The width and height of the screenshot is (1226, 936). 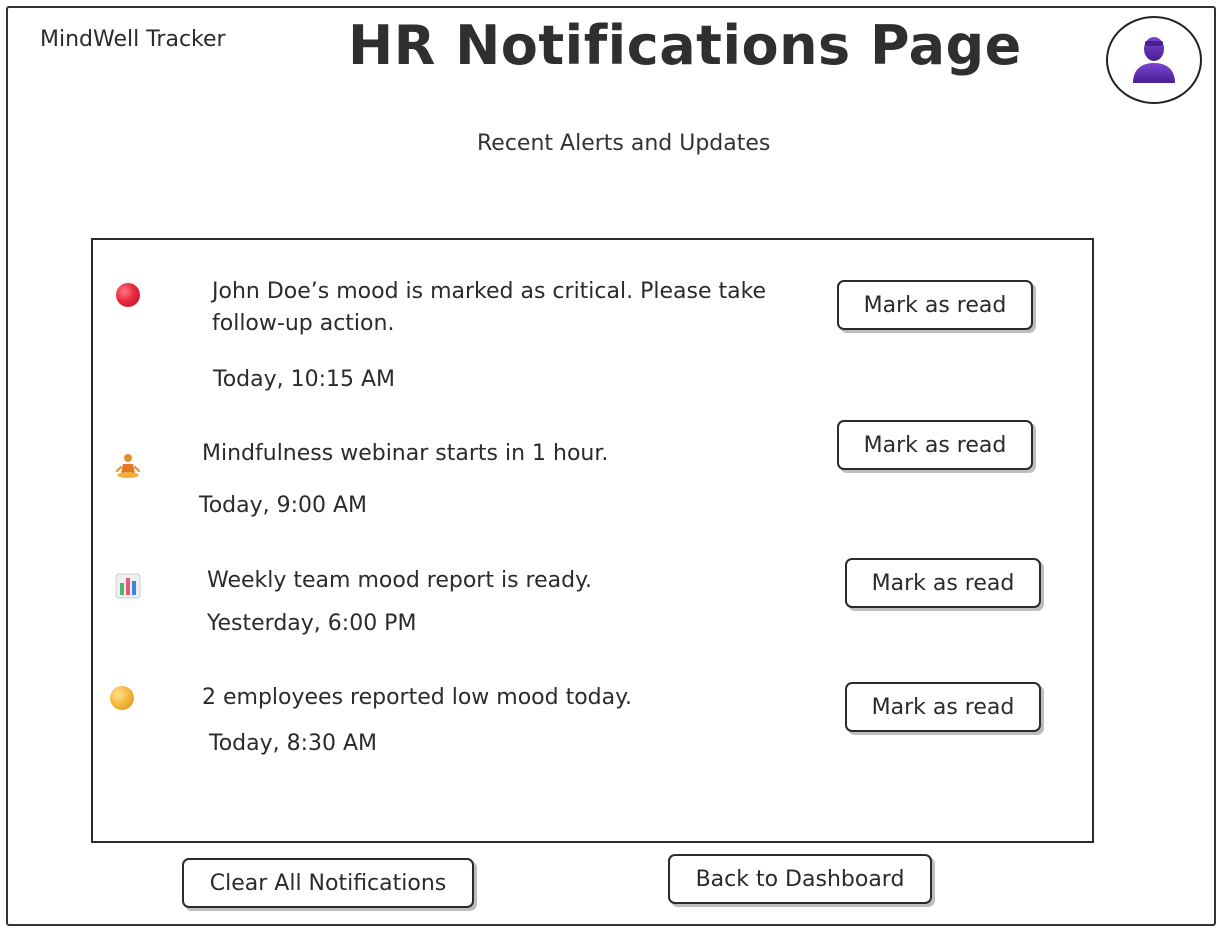 What do you see at coordinates (405, 453) in the screenshot?
I see `notification-message: Mindfulness webinar starts in 1 hour.` at bounding box center [405, 453].